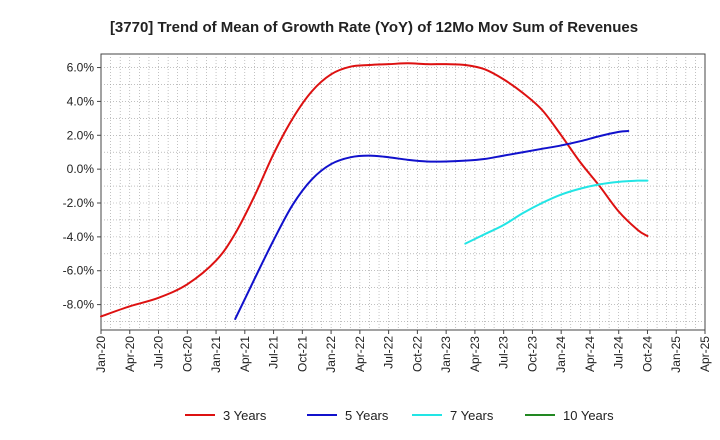 The image size is (720, 440). I want to click on y-tick-label: 4.0%, so click(81, 101).